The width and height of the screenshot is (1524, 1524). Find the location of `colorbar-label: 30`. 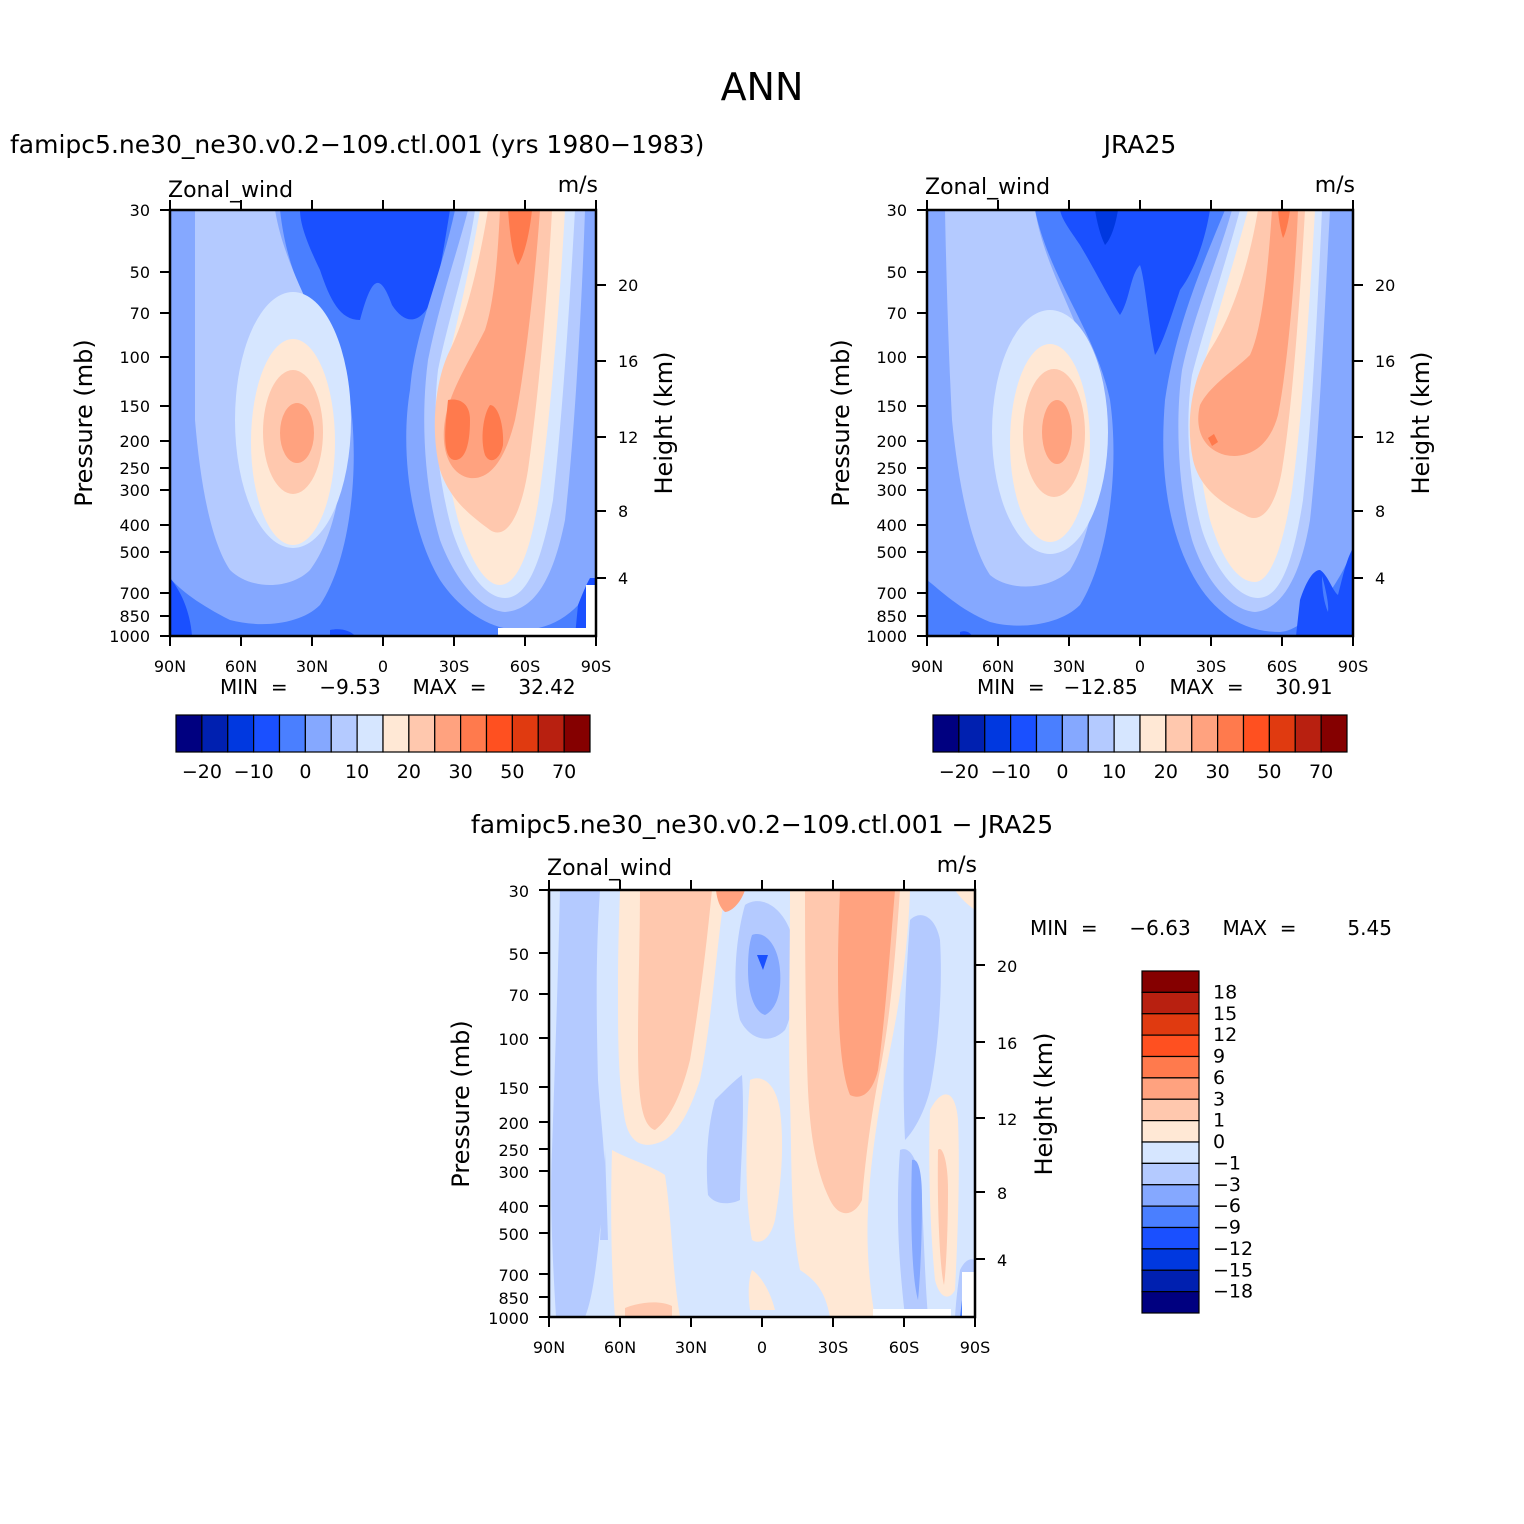

colorbar-label: 30 is located at coordinates (1218, 772).